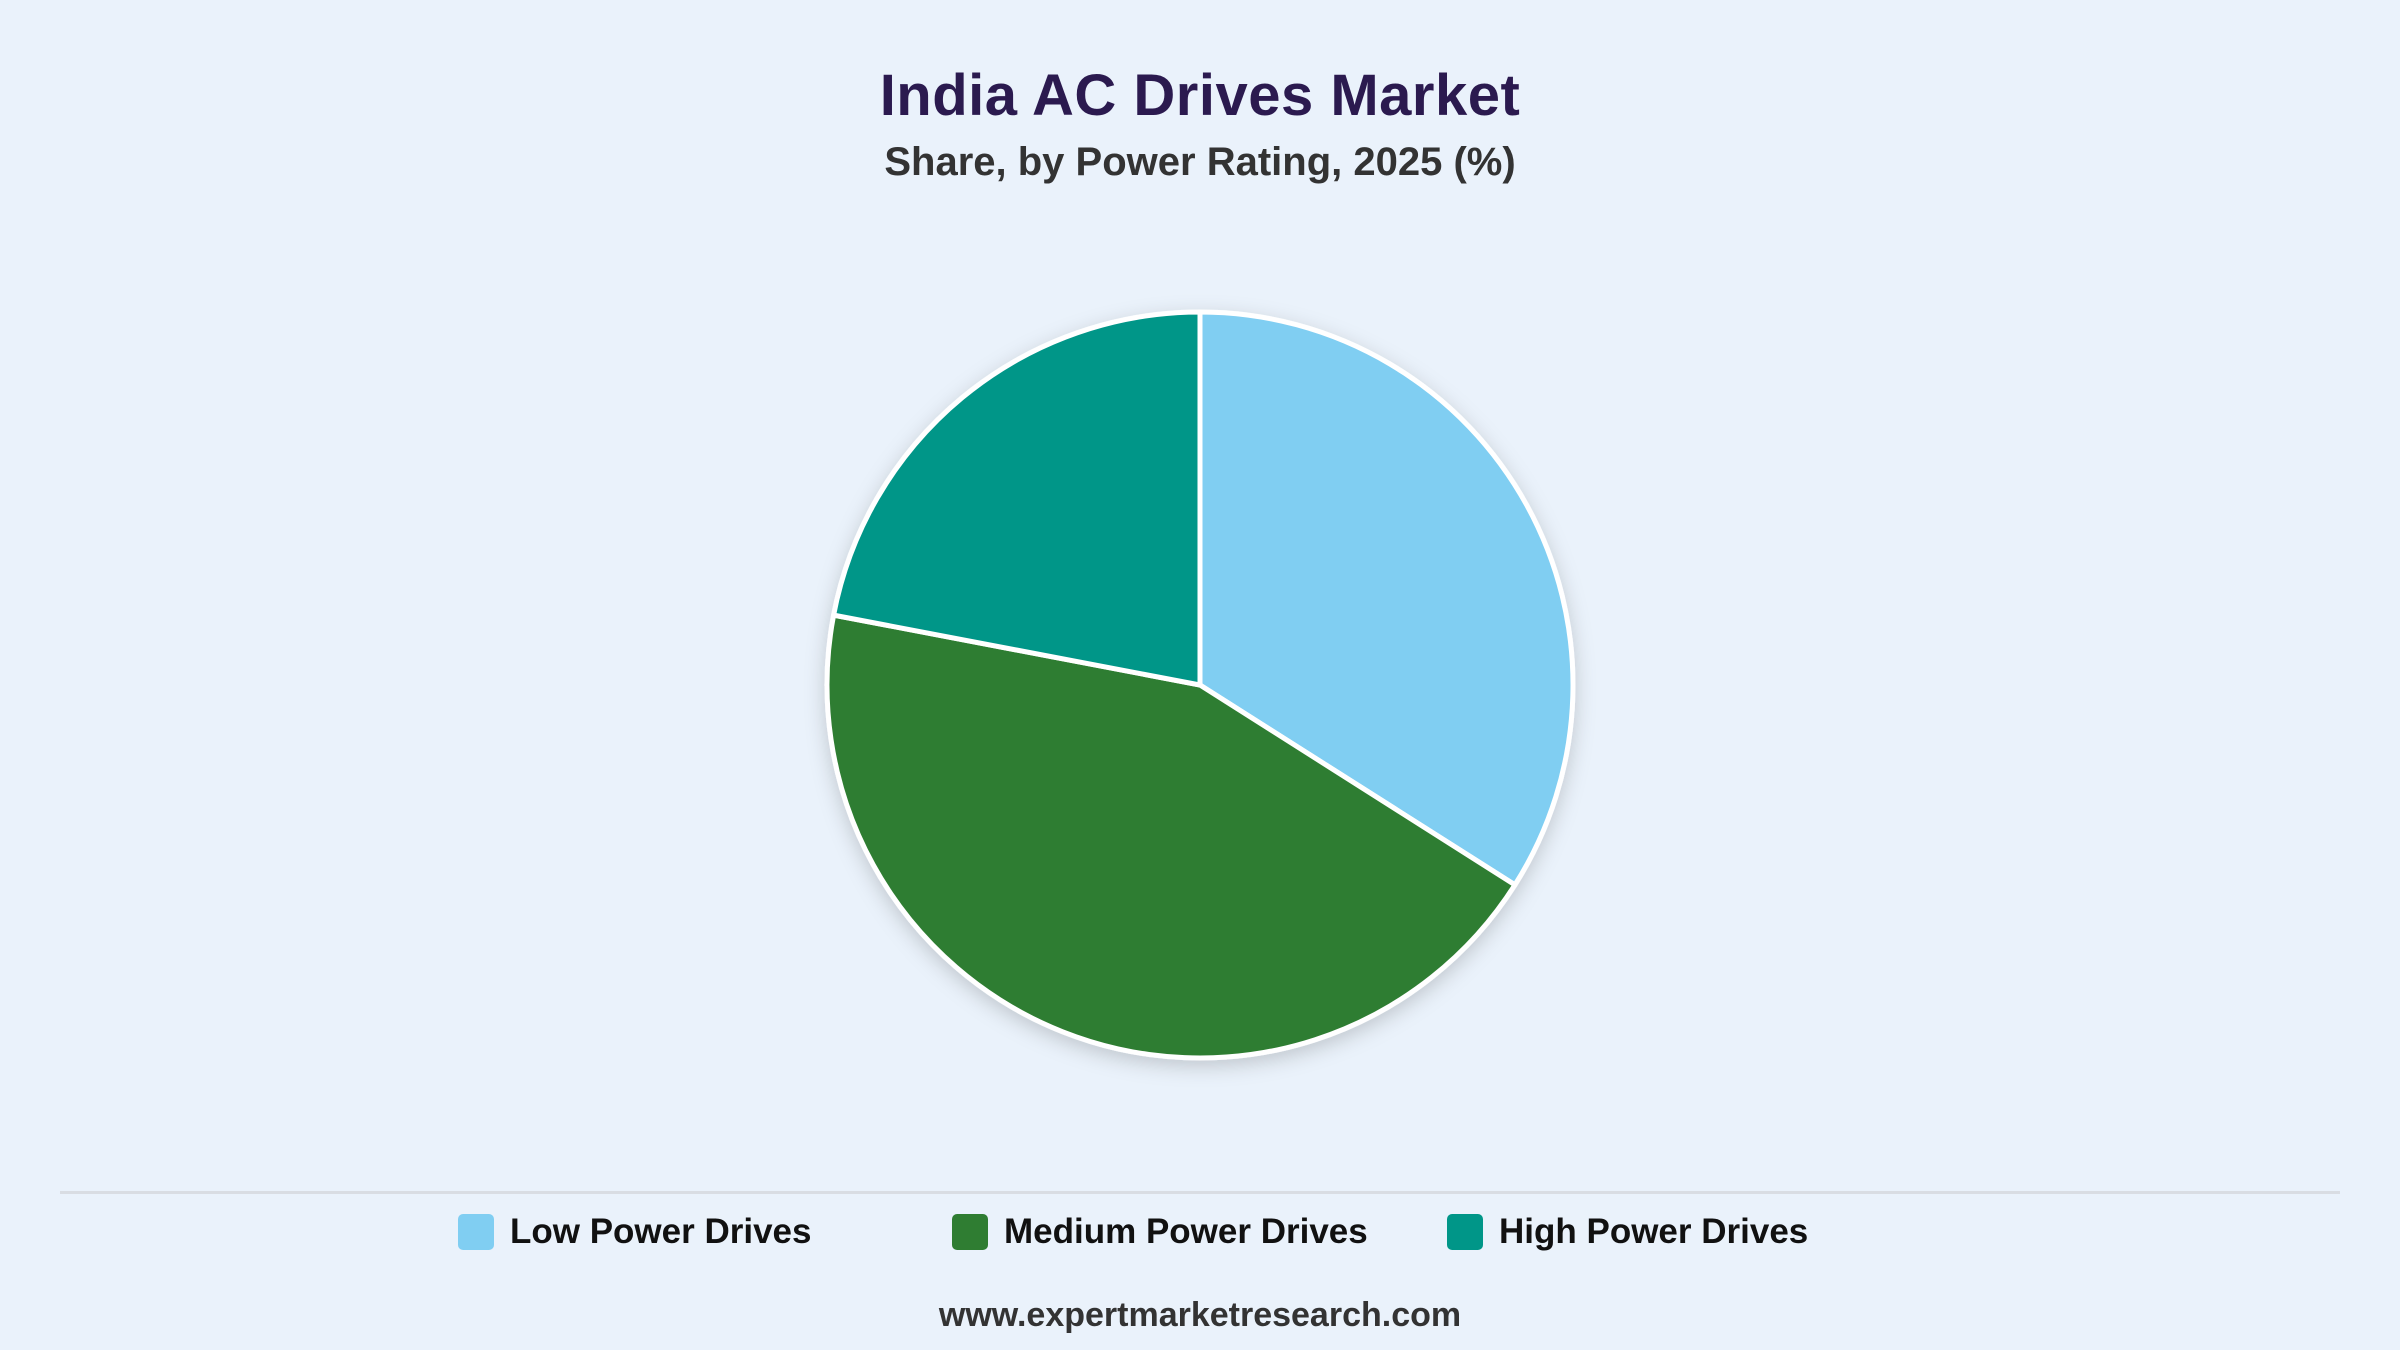 This screenshot has height=1350, width=2400. I want to click on legend-label-low-power: Low Power Drives, so click(661, 1231).